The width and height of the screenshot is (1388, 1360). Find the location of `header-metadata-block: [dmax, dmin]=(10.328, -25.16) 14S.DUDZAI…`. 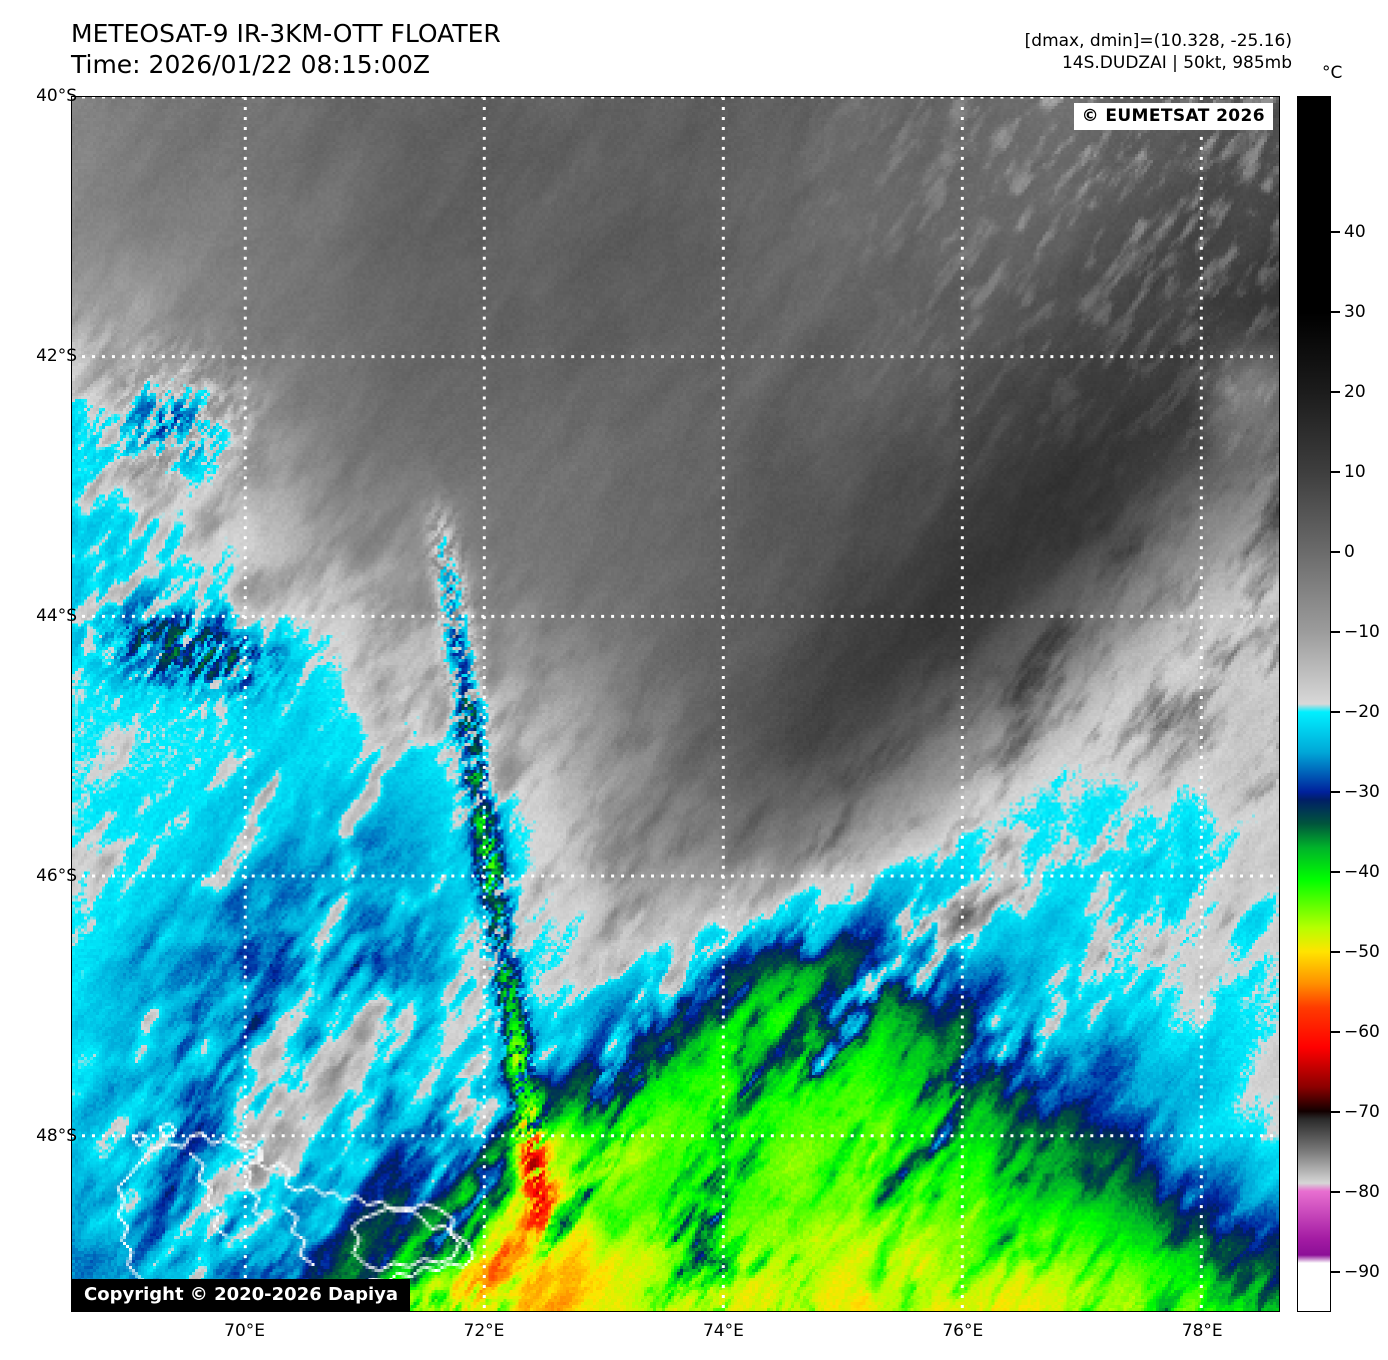

header-metadata-block: [dmax, dmin]=(10.328, -25.16) 14S.DUDZAI… is located at coordinates (1158, 52).